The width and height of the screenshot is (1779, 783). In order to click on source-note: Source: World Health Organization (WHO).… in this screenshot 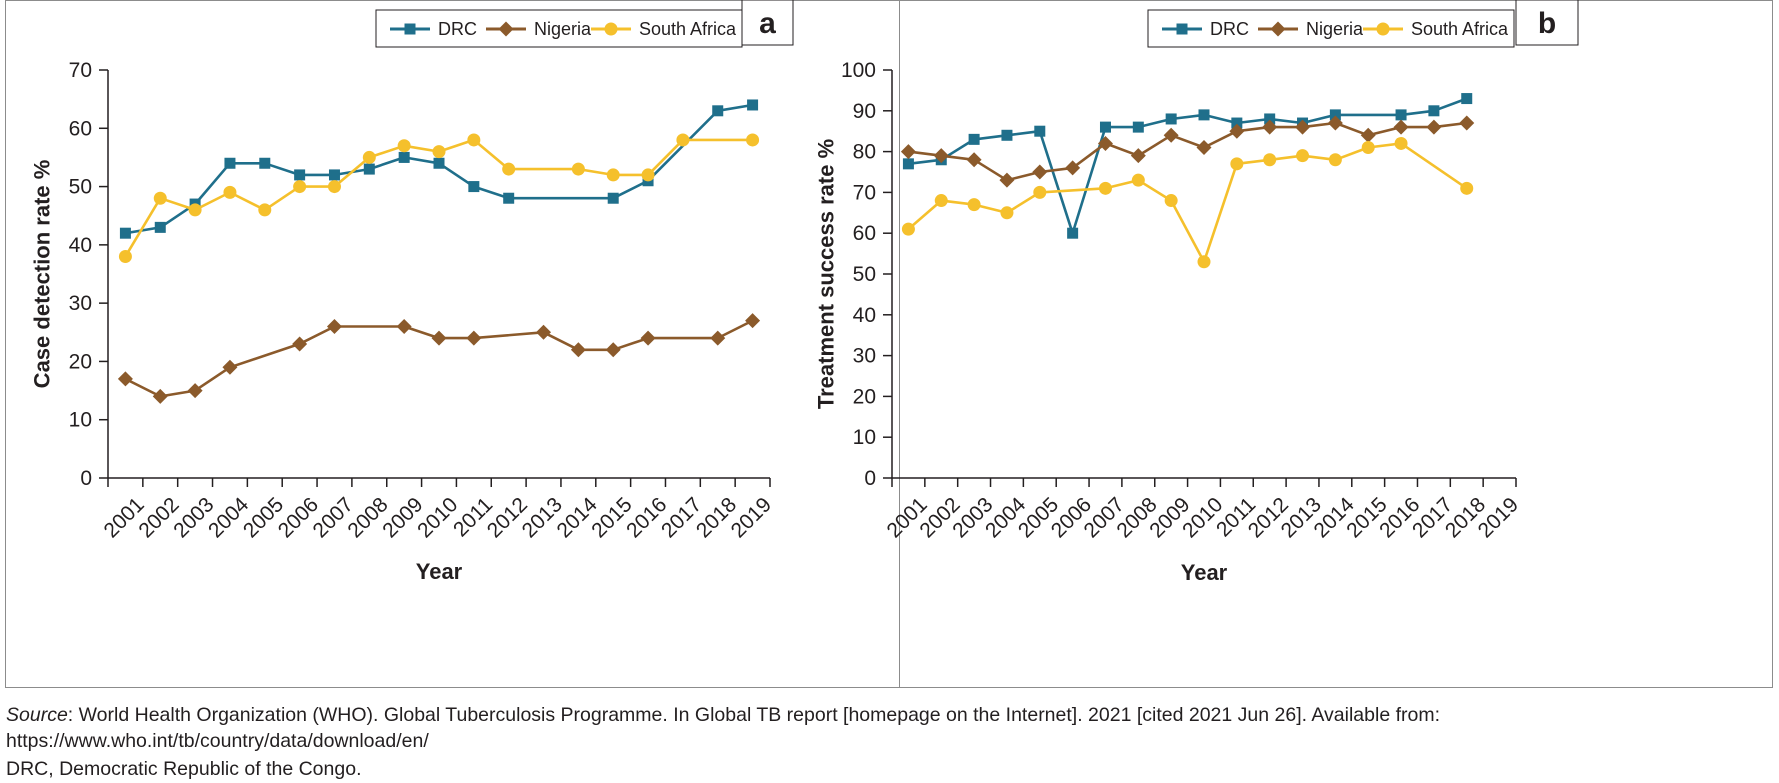, I will do `click(888, 728)`.